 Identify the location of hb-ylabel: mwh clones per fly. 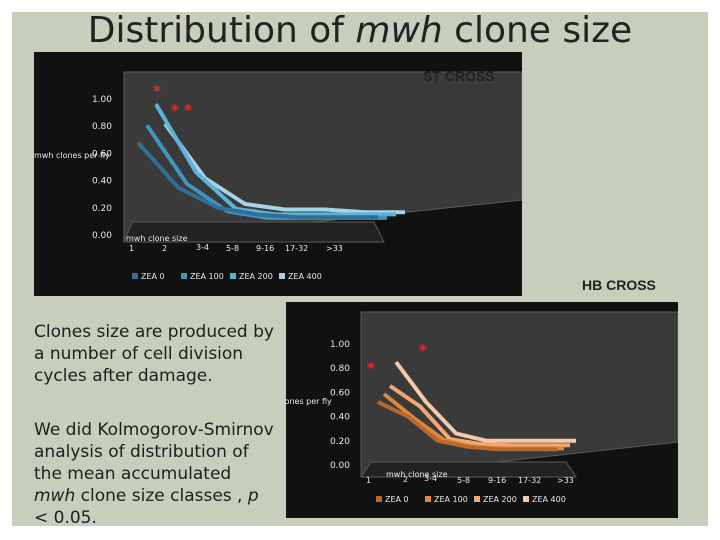
(309, 401).